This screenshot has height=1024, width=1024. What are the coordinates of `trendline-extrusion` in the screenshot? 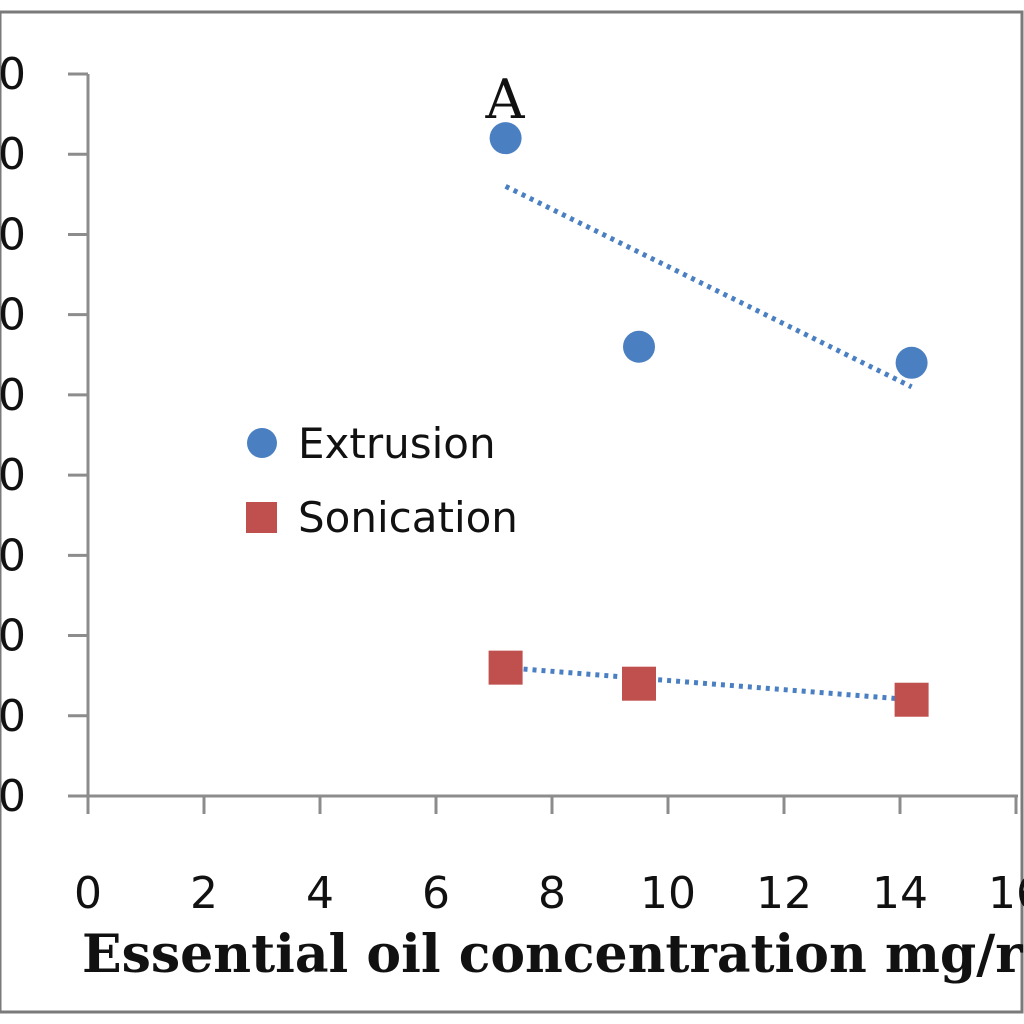 It's located at (708, 287).